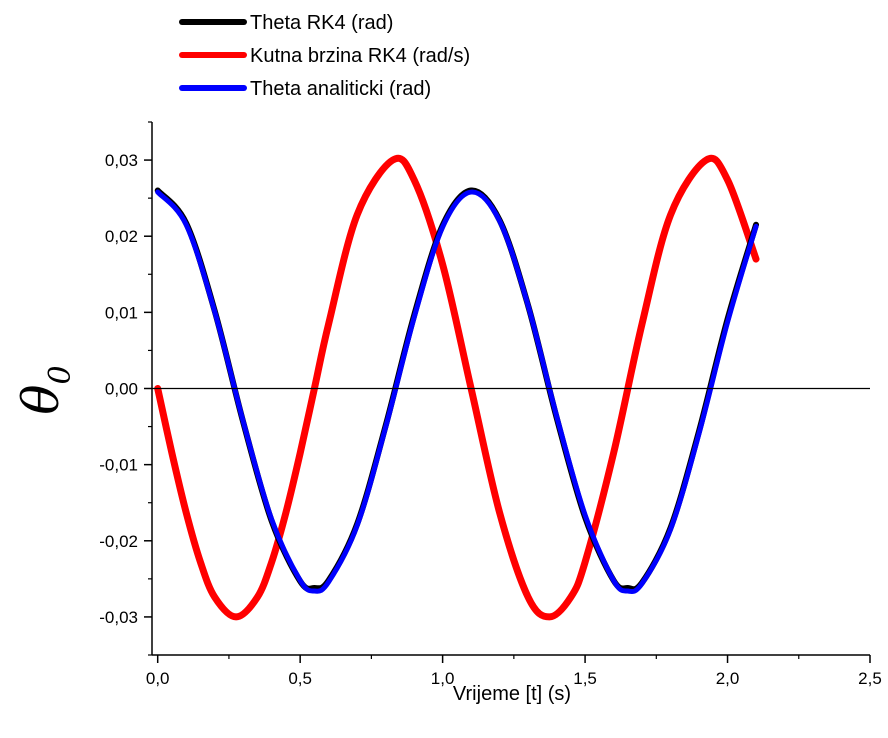 The image size is (888, 738). I want to click on y-tick-label: 0,03, so click(121, 160).